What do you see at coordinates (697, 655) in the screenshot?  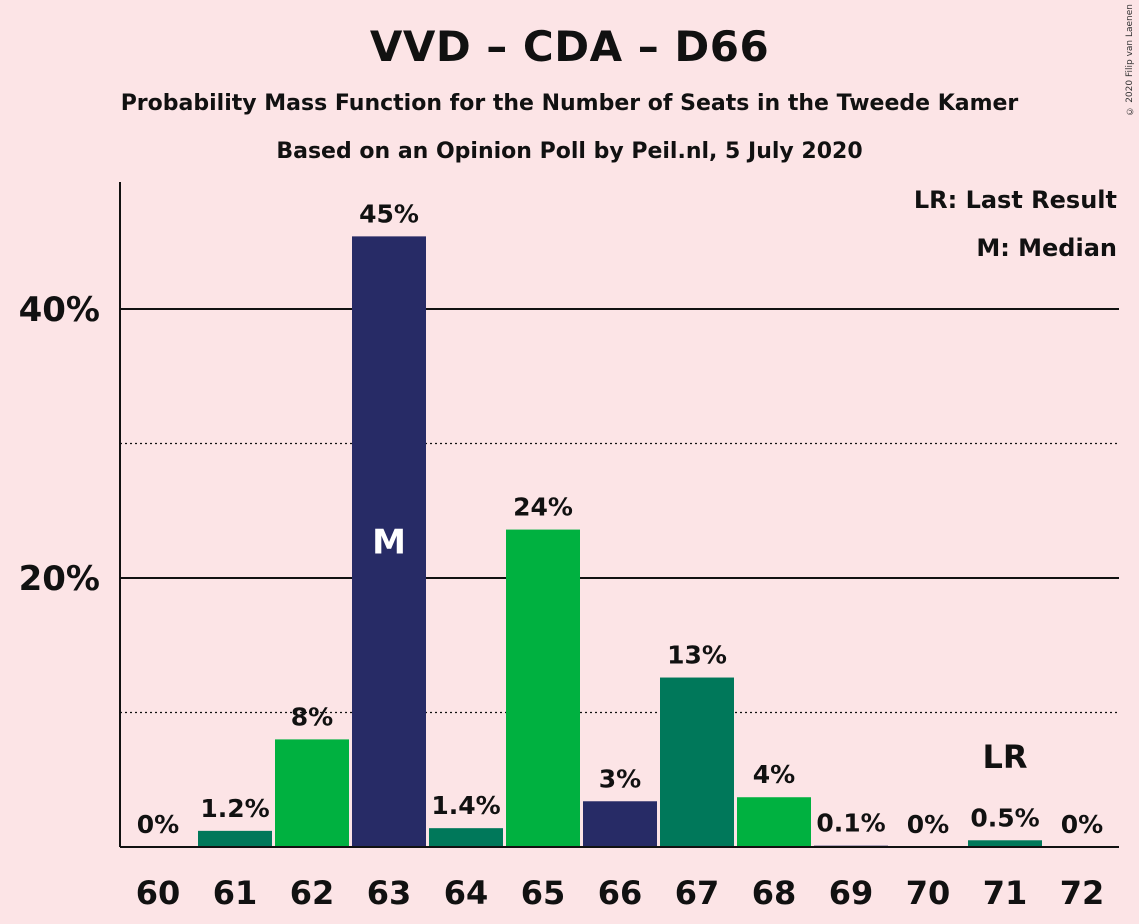 I see `bar-value-label: 13%` at bounding box center [697, 655].